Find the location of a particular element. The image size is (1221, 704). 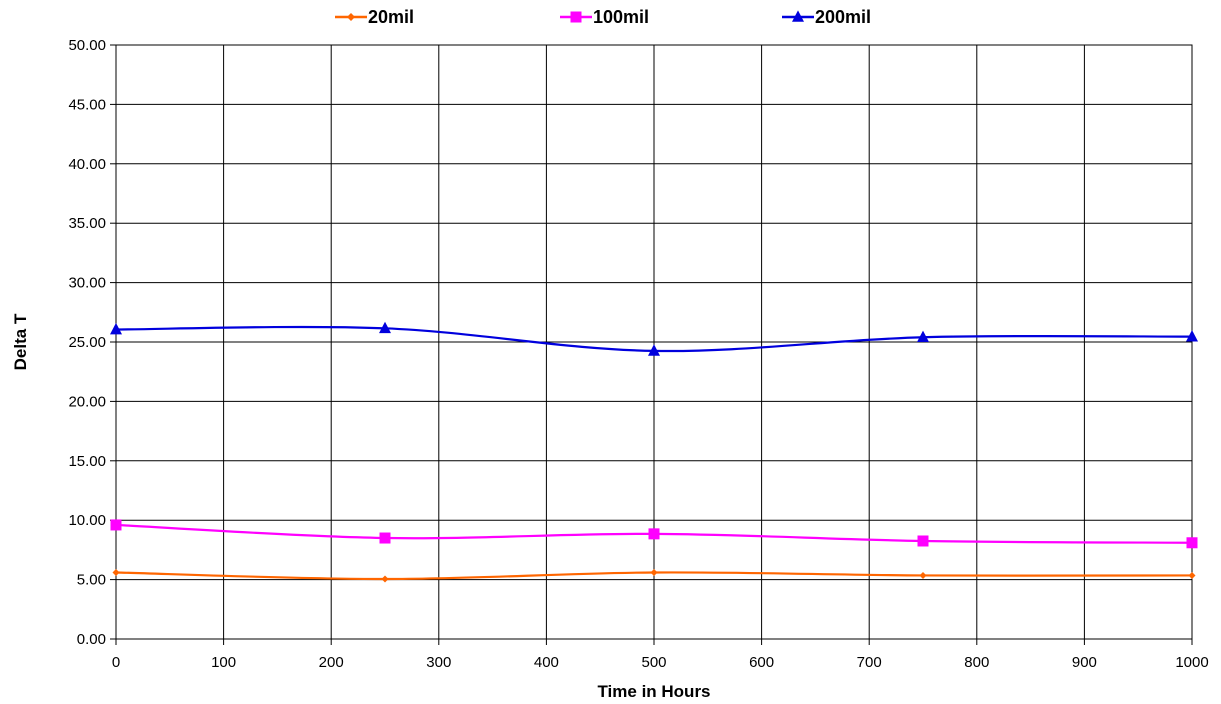

y-tick-label: 20.00 is located at coordinates (87, 401).